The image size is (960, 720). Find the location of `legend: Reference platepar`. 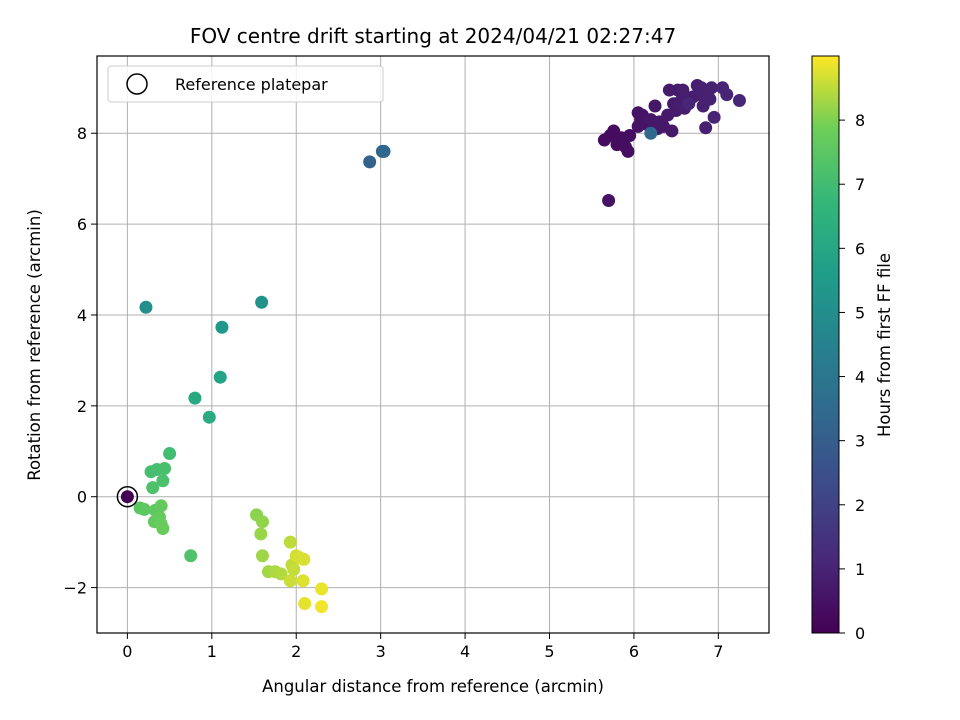

legend: Reference platepar is located at coordinates (245, 84).